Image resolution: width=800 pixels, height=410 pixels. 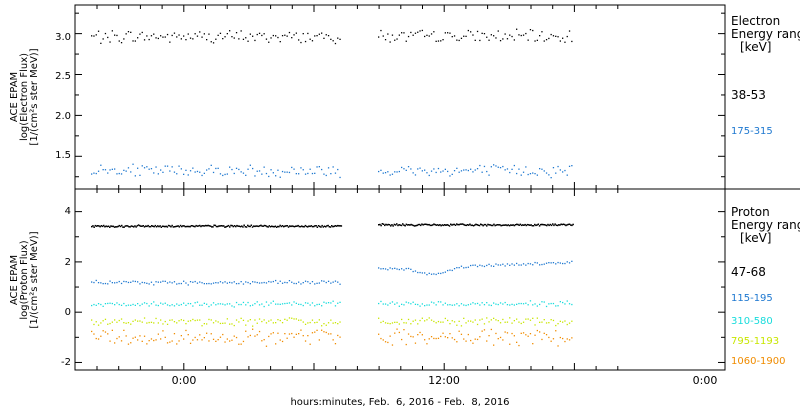 What do you see at coordinates (750, 212) in the screenshot?
I see `proton-legend-title: Proton` at bounding box center [750, 212].